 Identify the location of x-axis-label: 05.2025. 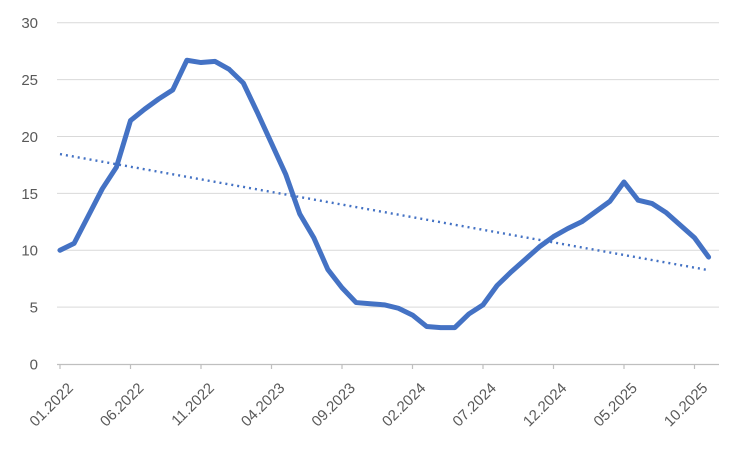
(615, 405).